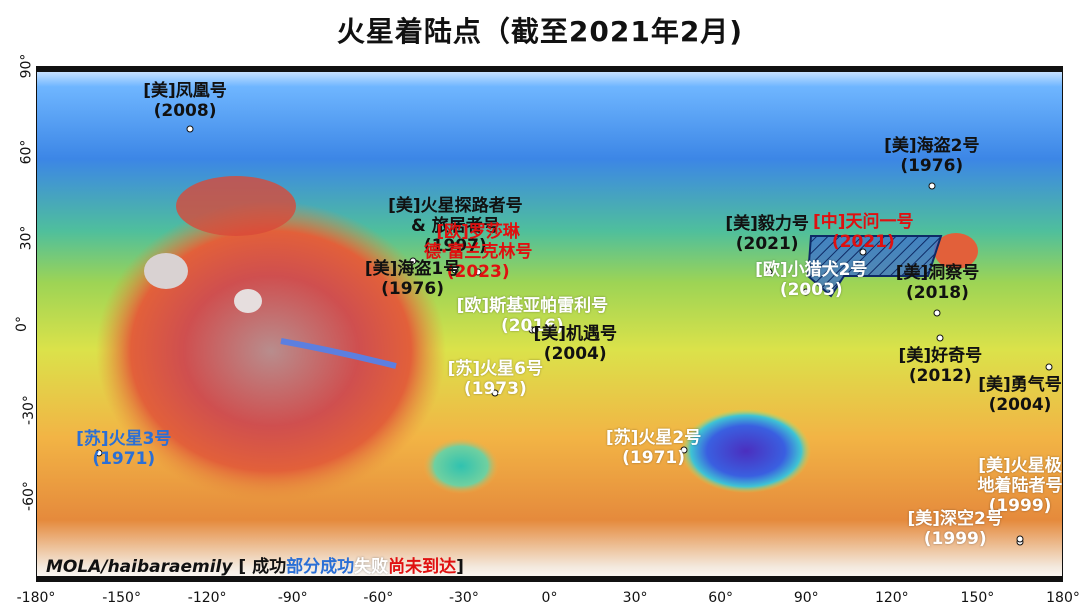 This screenshot has width=1080, height=612. I want to click on y-tick-label: 60°, so click(26, 152).